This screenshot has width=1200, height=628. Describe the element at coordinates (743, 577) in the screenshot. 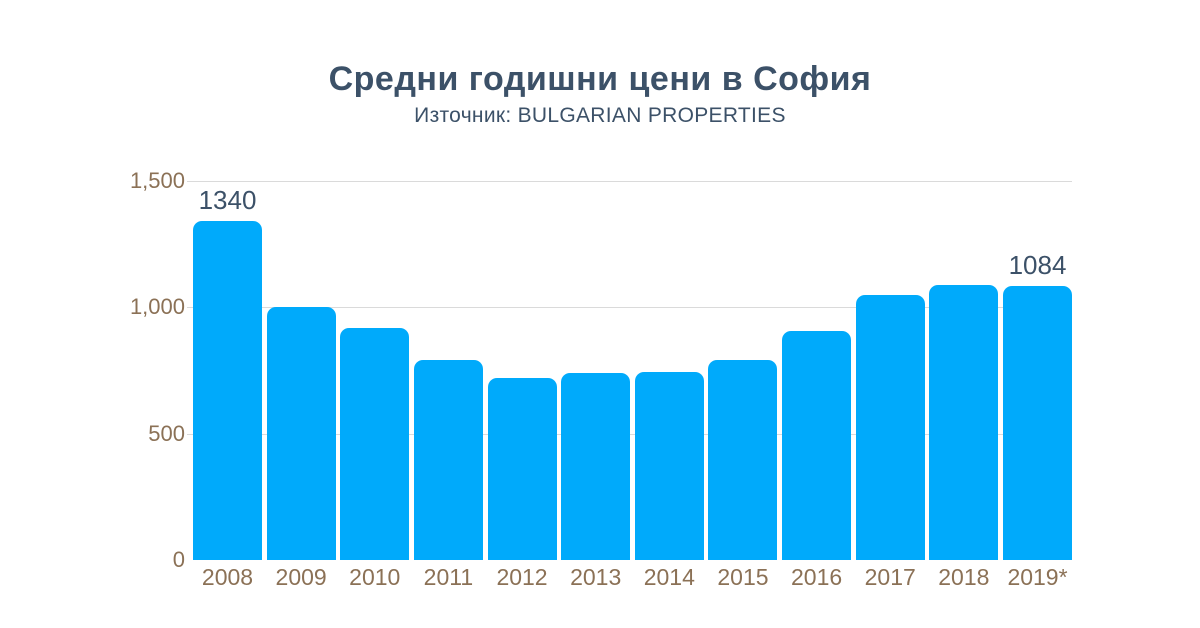

I see `x-tick-label-2015: 2015` at that location.